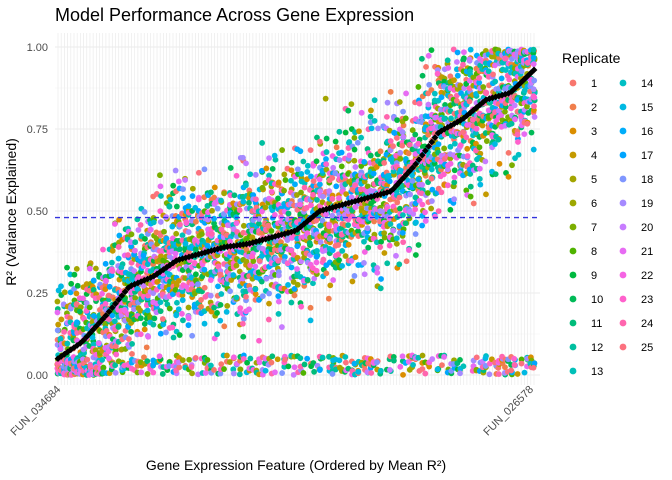 The image size is (672, 480). What do you see at coordinates (37, 212) in the screenshot?
I see `y-tick-label: 0.50` at bounding box center [37, 212].